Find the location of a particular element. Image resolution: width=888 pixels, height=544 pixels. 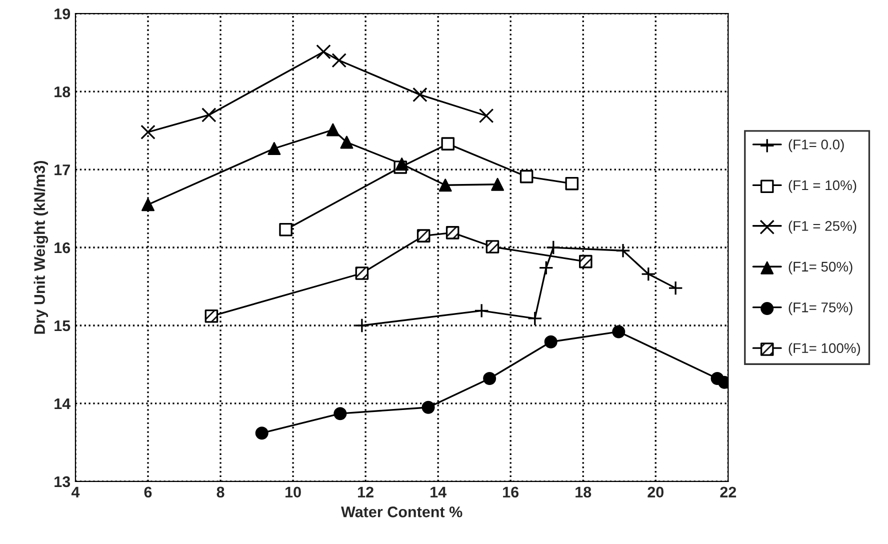

x-tick-label: 16 is located at coordinates (511, 492).